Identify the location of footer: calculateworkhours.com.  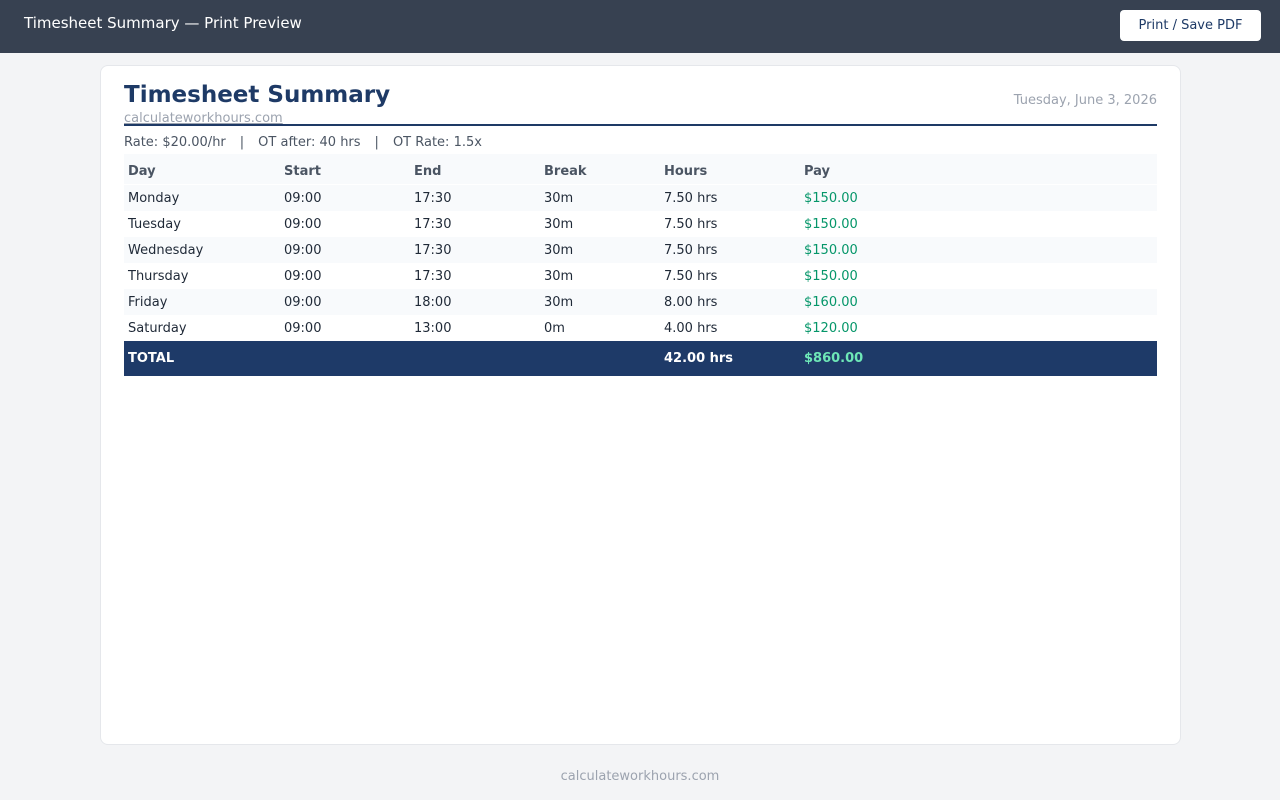
(640, 776).